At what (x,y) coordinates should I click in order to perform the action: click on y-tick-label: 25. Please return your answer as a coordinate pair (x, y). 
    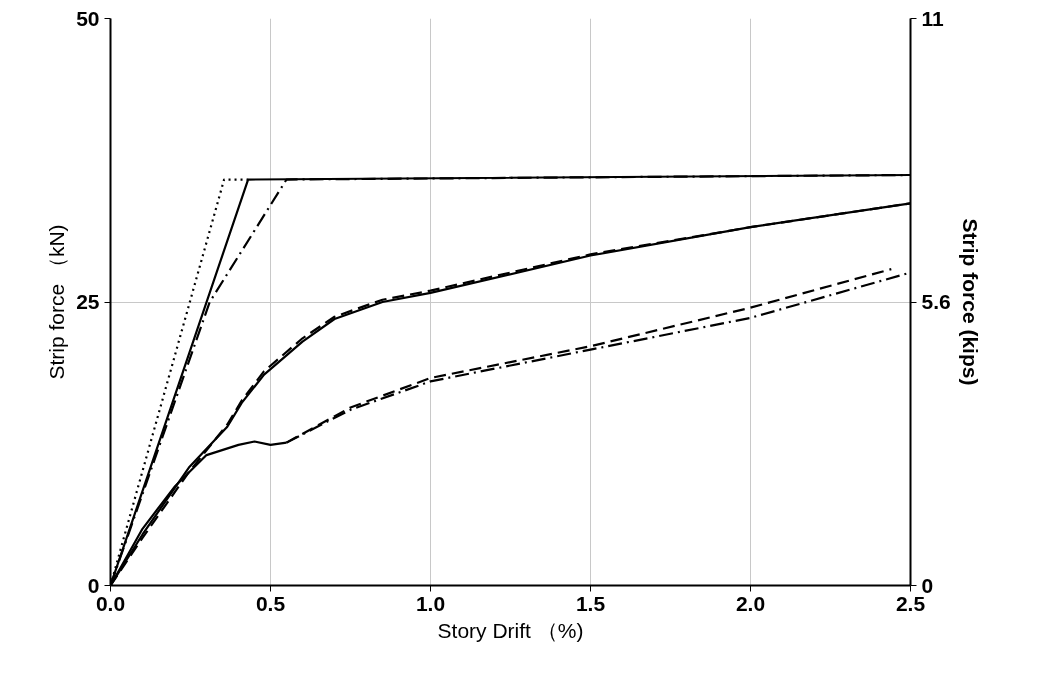
    Looking at the image, I should click on (88, 301).